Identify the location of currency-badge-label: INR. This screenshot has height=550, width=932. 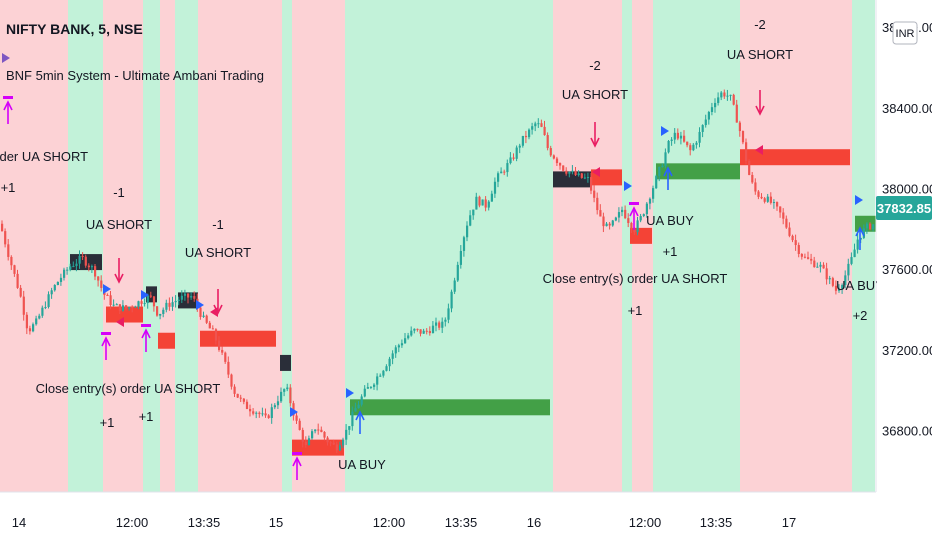
(905, 34).